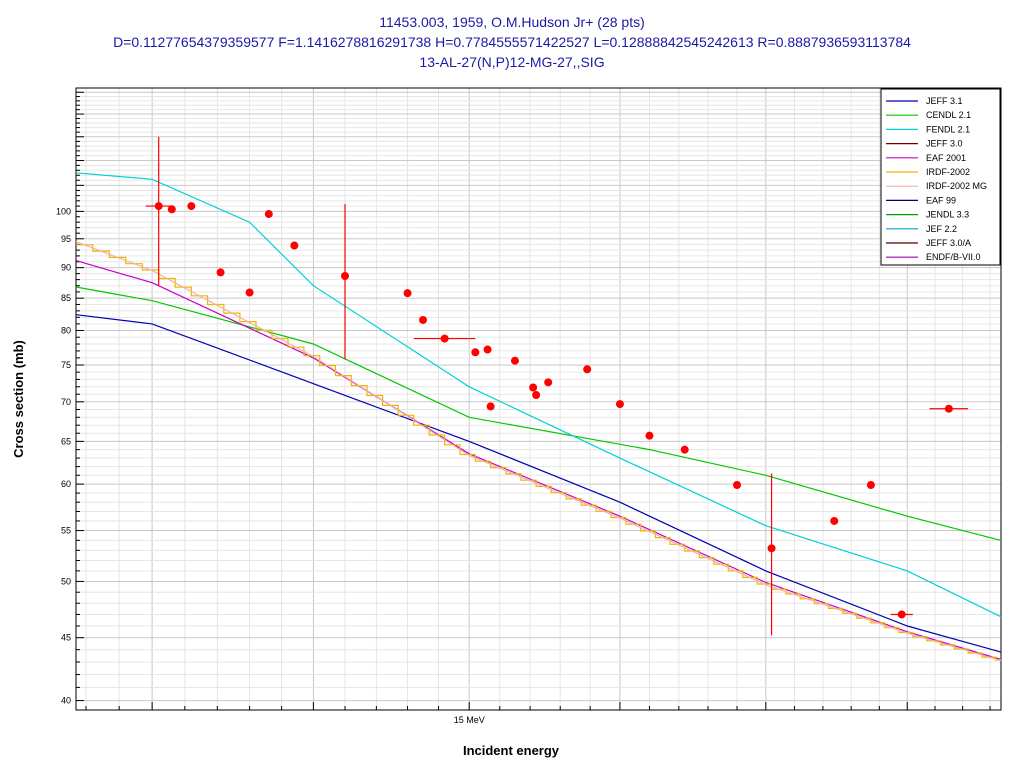 The width and height of the screenshot is (1024, 768). Describe the element at coordinates (948, 172) in the screenshot. I see `legend-label: IRDF-2002` at that location.